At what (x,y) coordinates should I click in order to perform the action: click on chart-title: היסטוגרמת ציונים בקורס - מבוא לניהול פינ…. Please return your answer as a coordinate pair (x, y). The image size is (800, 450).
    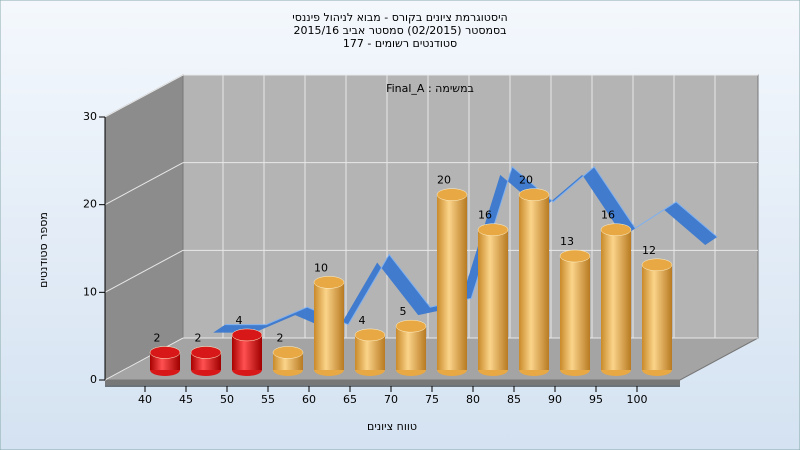
    Looking at the image, I should click on (399, 17).